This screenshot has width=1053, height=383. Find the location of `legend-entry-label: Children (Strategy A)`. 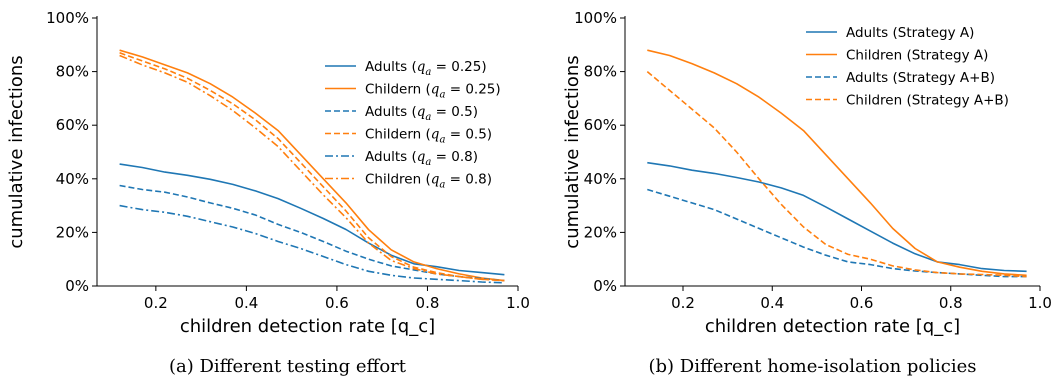

legend-entry-label: Children (Strategy A) is located at coordinates (917, 56).